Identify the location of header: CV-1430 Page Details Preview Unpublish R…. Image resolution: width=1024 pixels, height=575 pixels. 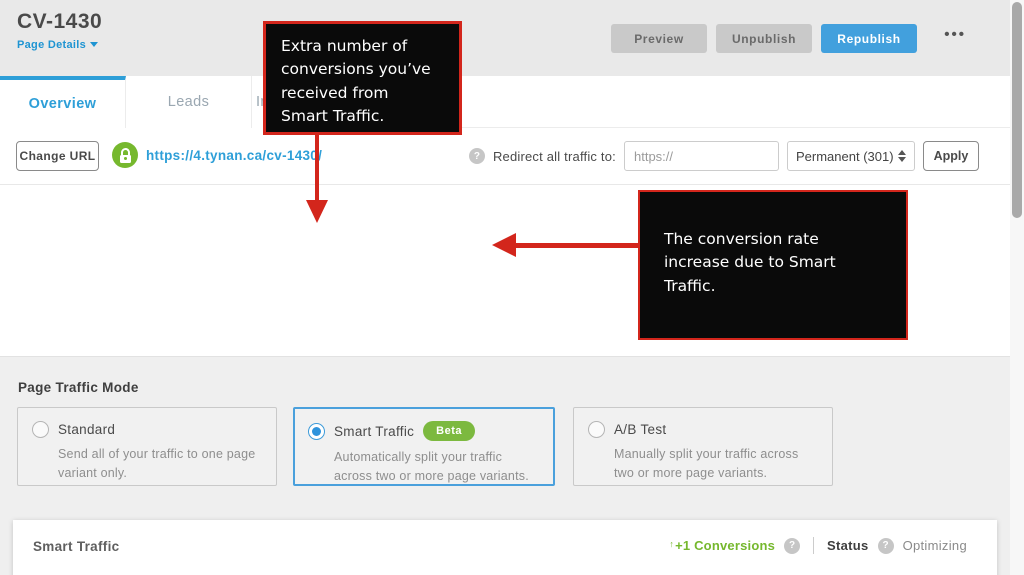
(505, 38).